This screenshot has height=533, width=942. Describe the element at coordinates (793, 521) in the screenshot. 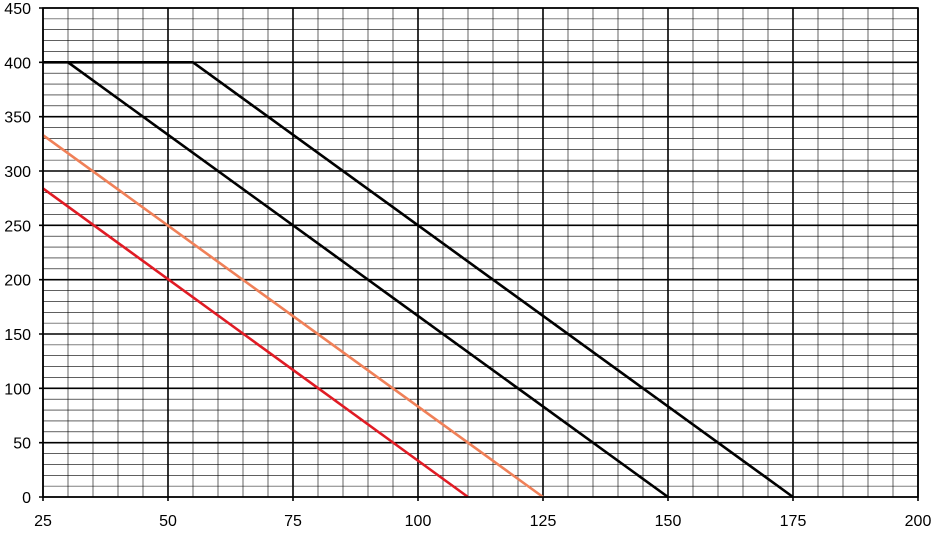

I see `x-tick-label: 175` at that location.